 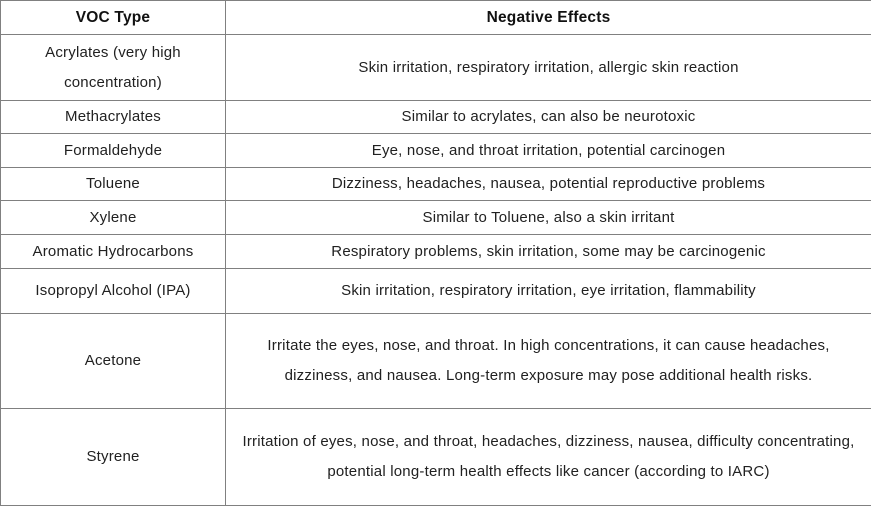 What do you see at coordinates (113, 361) in the screenshot?
I see `cell-voc-type: Acetone` at bounding box center [113, 361].